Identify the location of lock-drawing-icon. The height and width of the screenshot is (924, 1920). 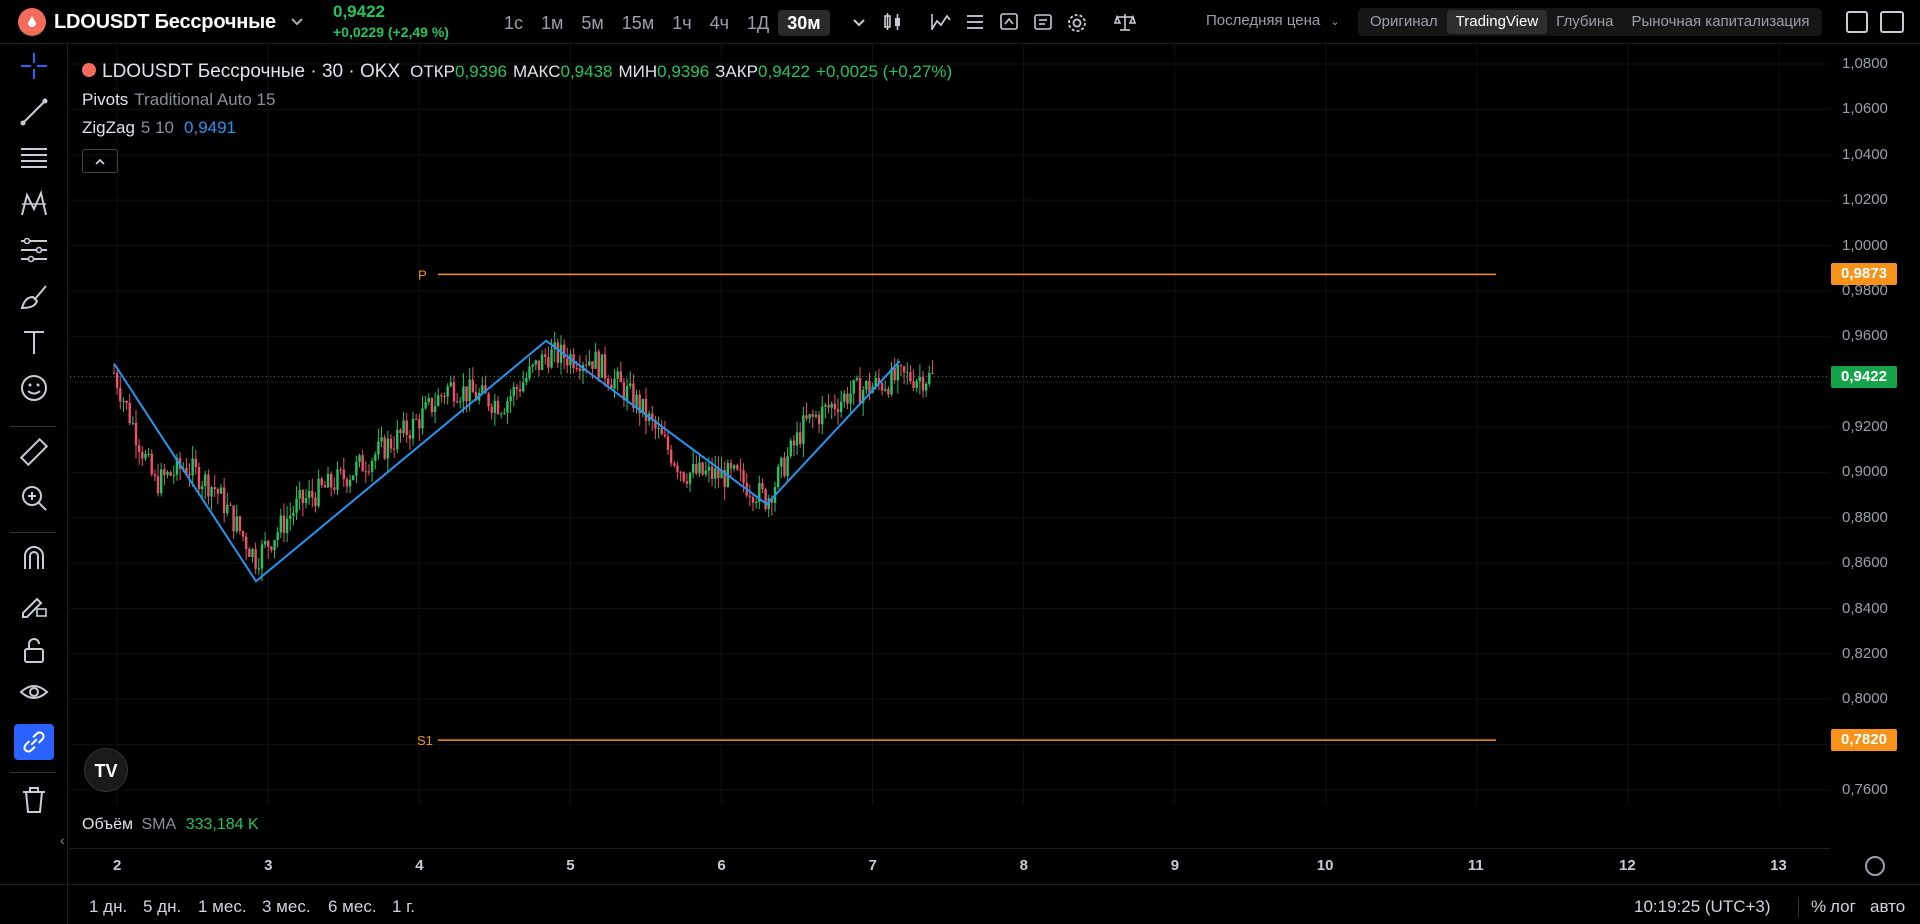
(34, 604).